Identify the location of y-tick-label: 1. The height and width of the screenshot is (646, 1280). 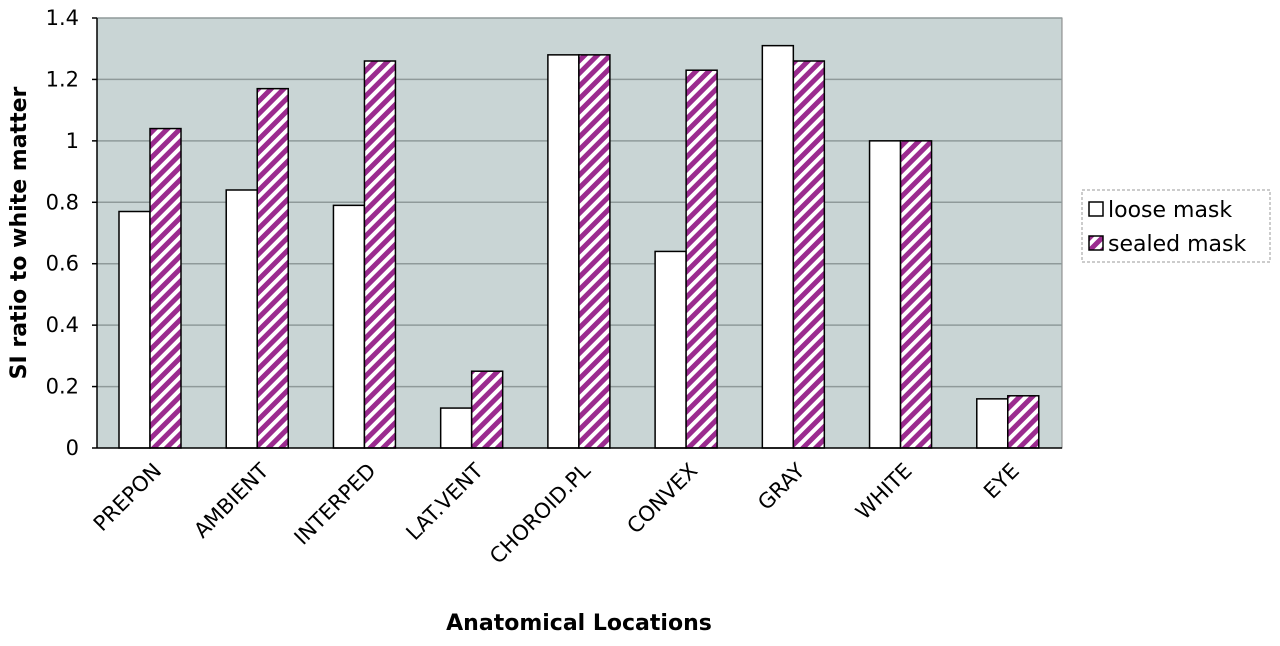
(72, 141).